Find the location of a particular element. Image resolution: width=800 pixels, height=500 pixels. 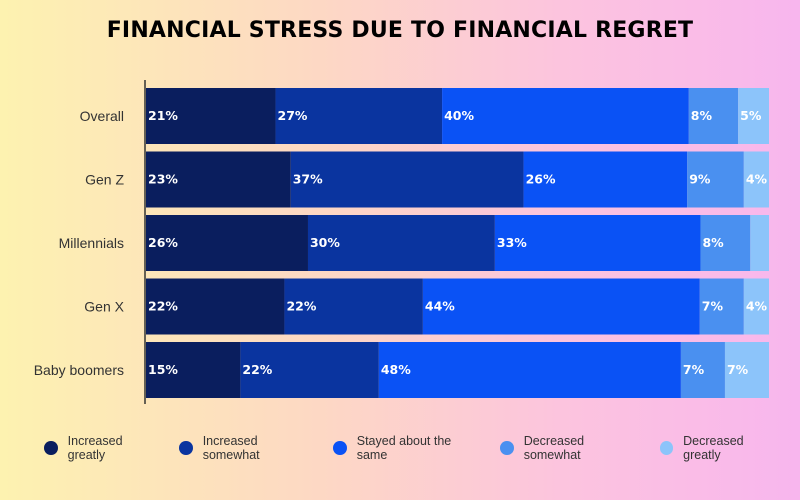

legend-item: Increased somewhat is located at coordinates (247, 448).